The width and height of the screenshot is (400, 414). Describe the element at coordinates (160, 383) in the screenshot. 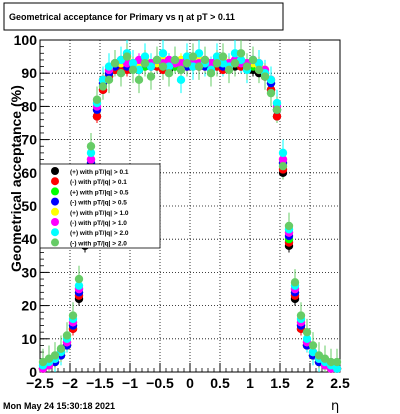

I see `x-tick-label: −0.5` at that location.